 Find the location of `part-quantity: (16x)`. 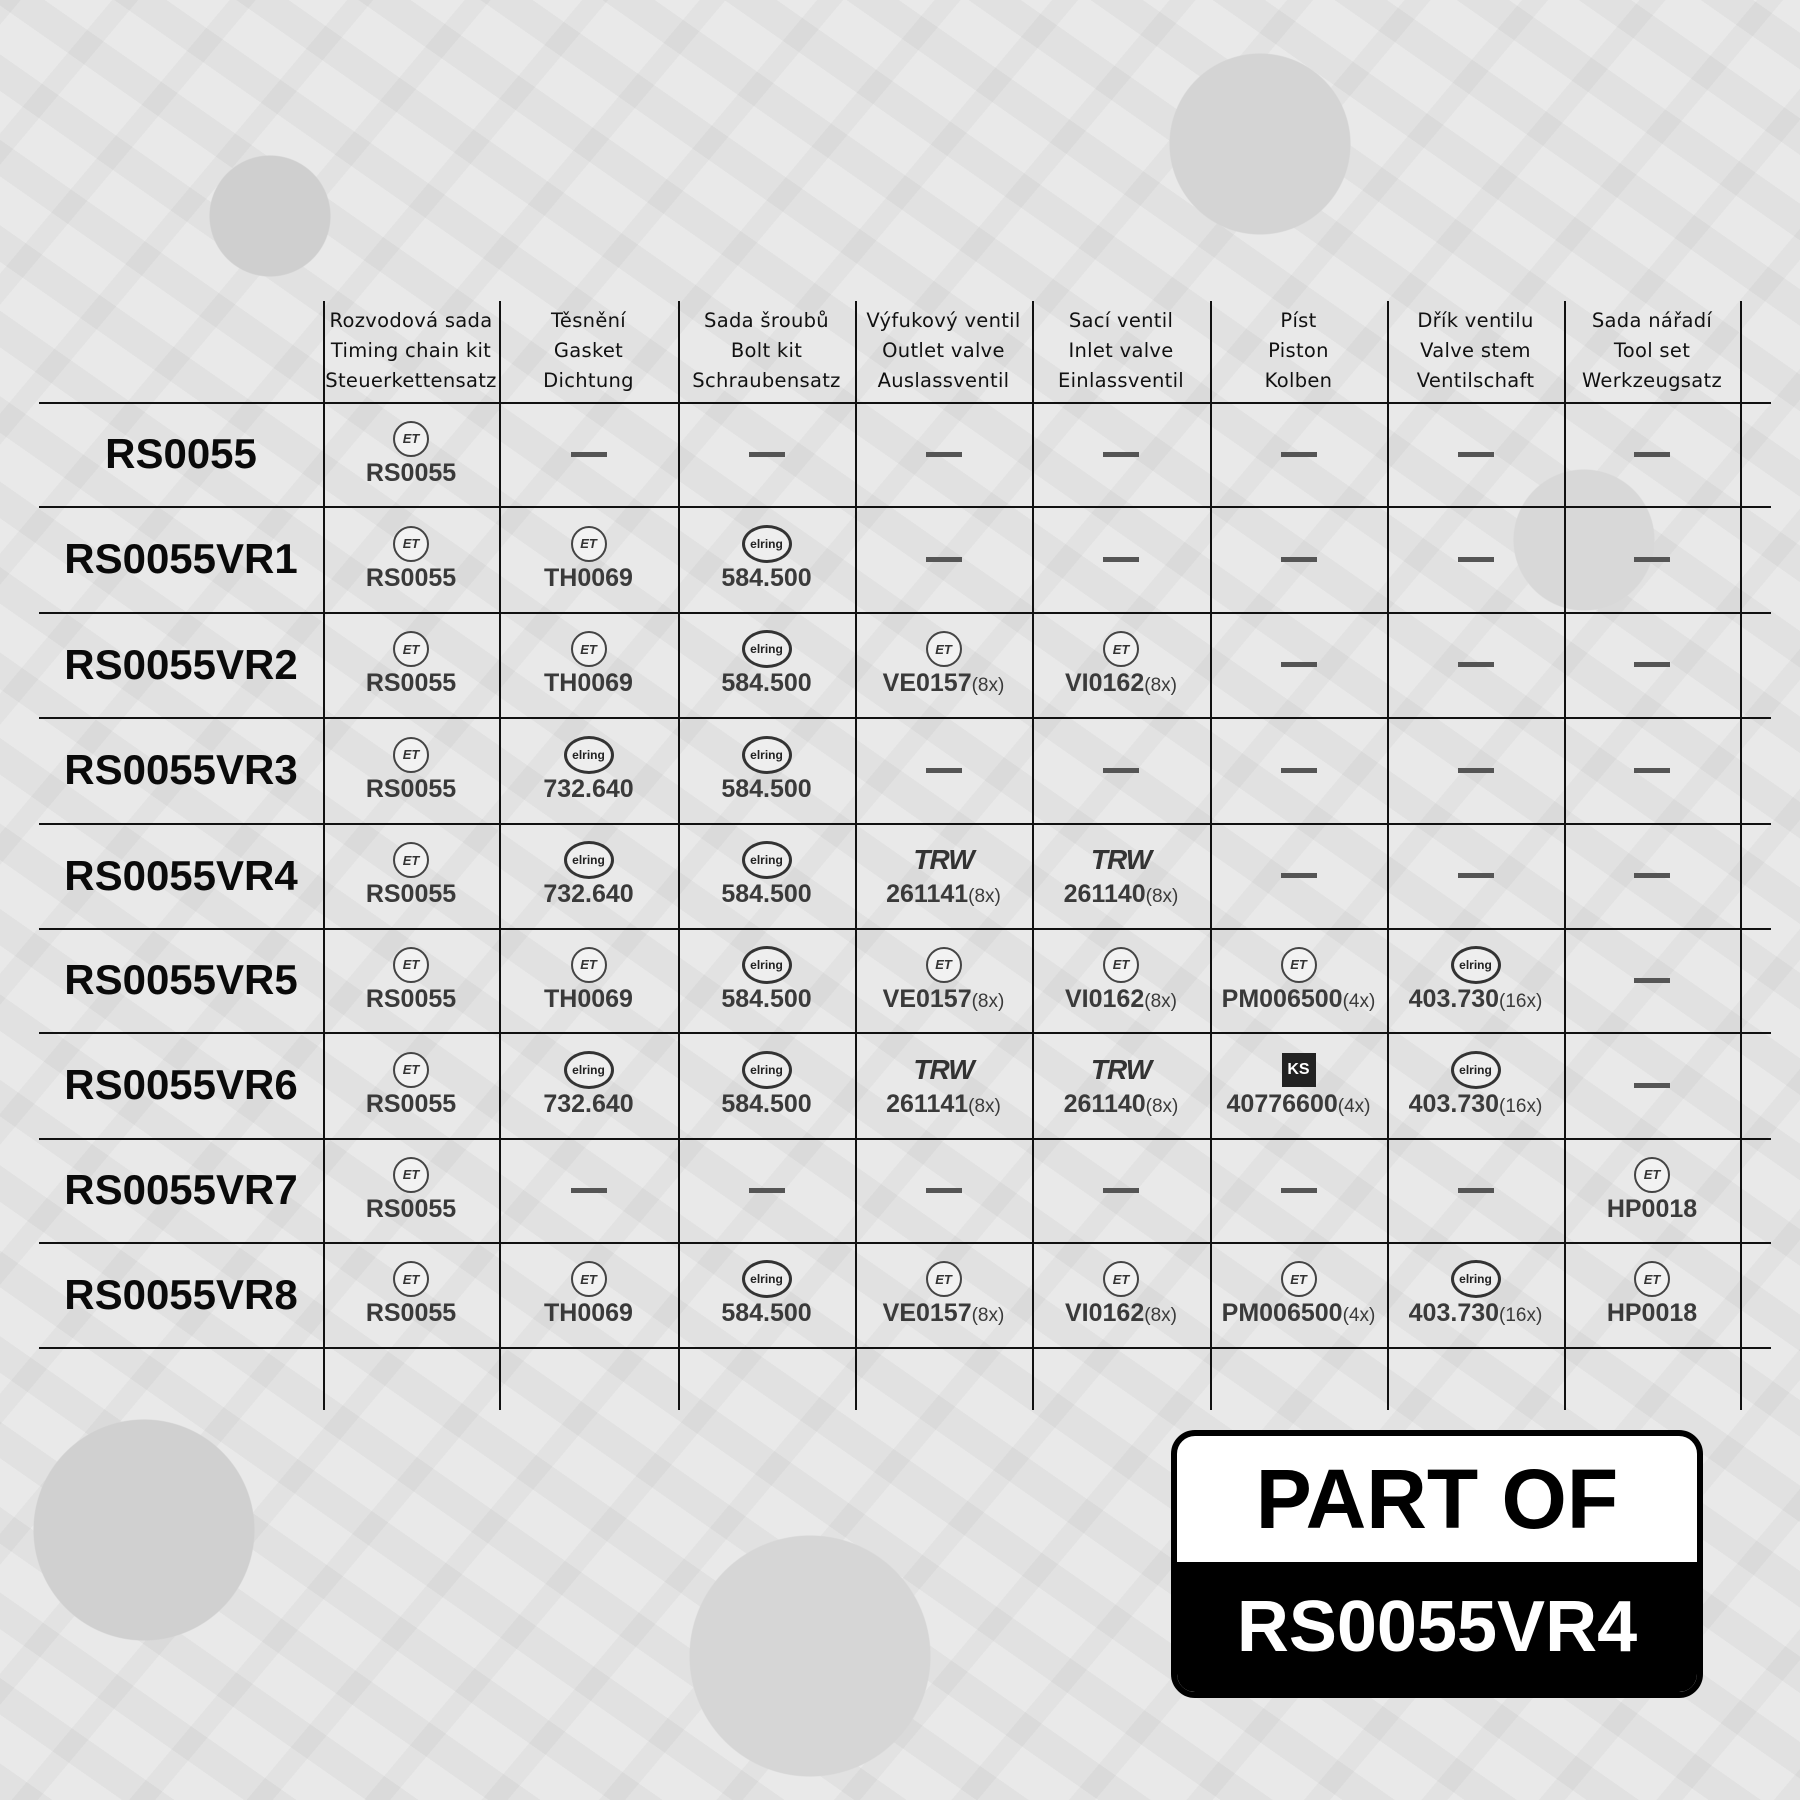

part-quantity: (16x) is located at coordinates (1521, 1001).